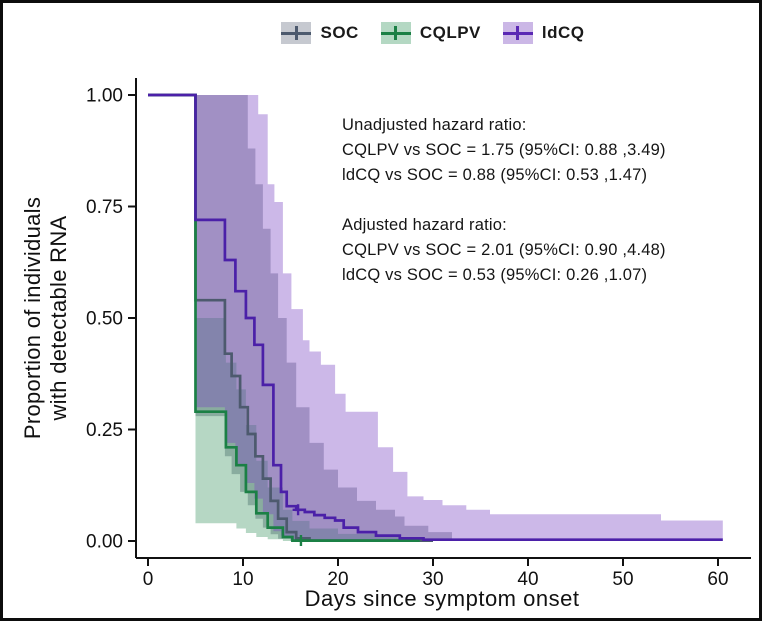  Describe the element at coordinates (504, 150) in the screenshot. I see `annotation-line: CQLPV vs SOC = 1.75 (95%CI: 0.88 ,3.49)` at that location.